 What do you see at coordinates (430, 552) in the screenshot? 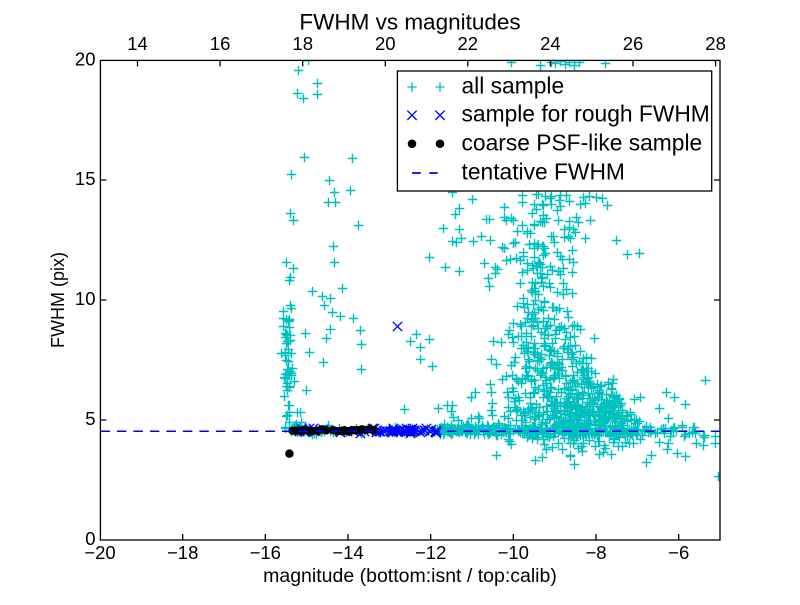
I see `svg-text: −12` at bounding box center [430, 552].